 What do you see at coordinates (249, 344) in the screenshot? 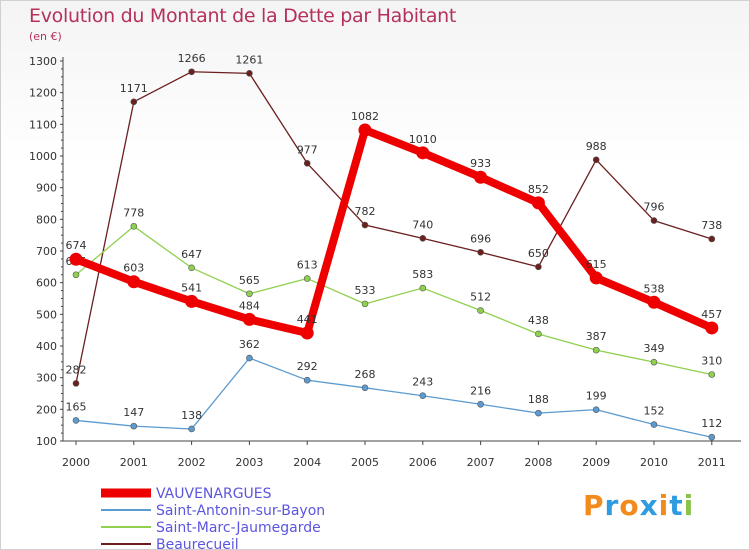
I see `data-label: 362` at bounding box center [249, 344].